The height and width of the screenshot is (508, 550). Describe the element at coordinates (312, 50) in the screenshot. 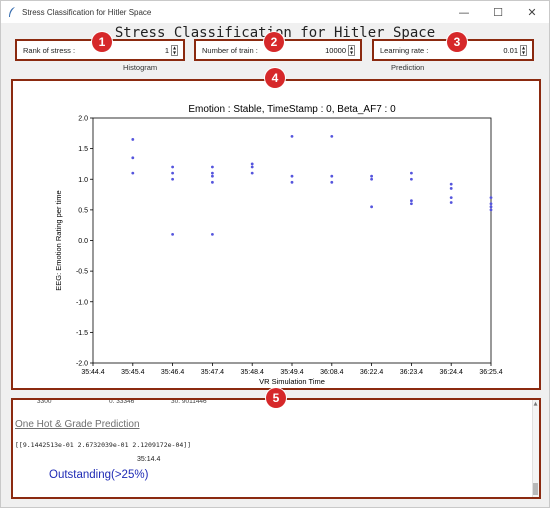

I see `number-of-train-spinbox: 10000 ▲ ▼` at that location.